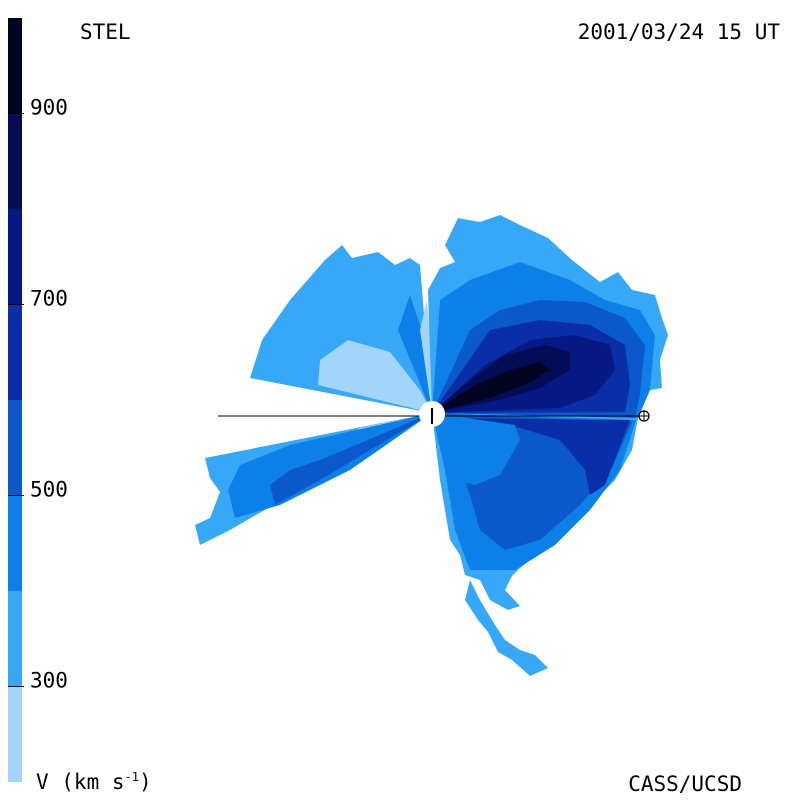 The height and width of the screenshot is (800, 800). Describe the element at coordinates (476, 449) in the screenshot. I see `region-lower-right-slow` at that location.